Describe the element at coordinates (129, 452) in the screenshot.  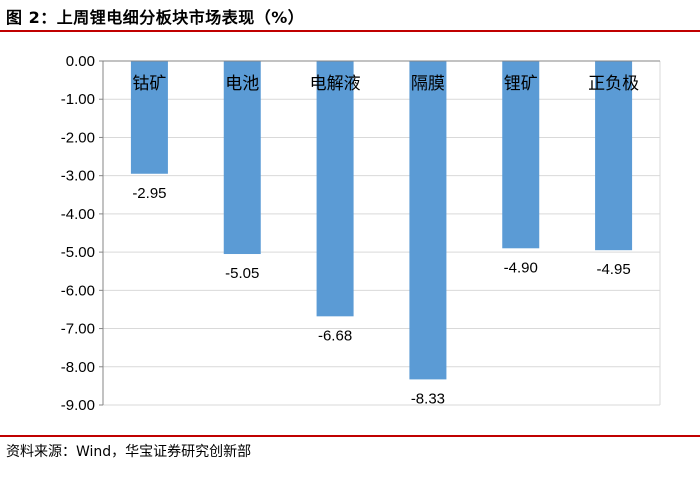
I see `source-note: 资料来源：Wind，华宝证券研究创新部` at that location.